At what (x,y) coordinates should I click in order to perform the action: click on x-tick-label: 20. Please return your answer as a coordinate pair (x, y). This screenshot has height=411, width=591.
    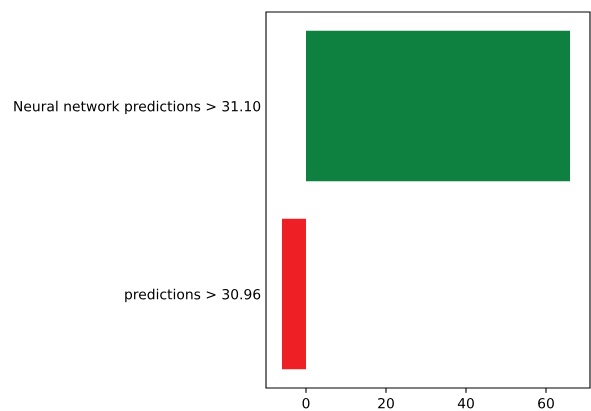
    Looking at the image, I should click on (386, 403).